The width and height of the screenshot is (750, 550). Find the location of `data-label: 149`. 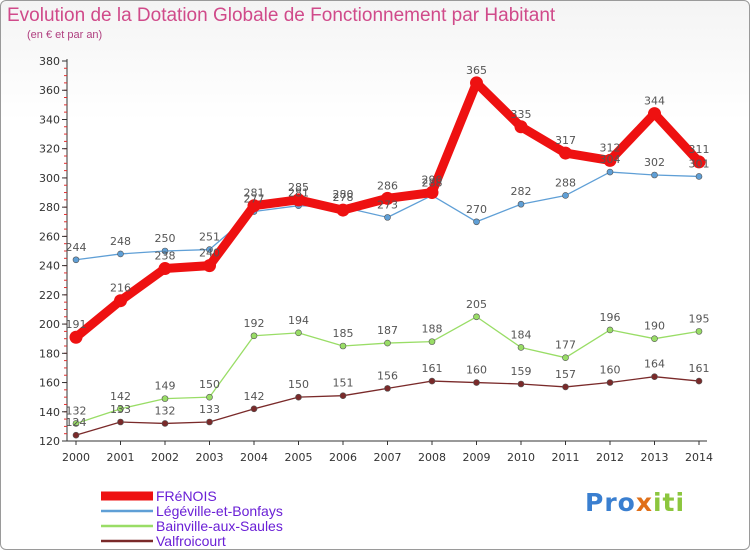

data-label: 149 is located at coordinates (165, 386).